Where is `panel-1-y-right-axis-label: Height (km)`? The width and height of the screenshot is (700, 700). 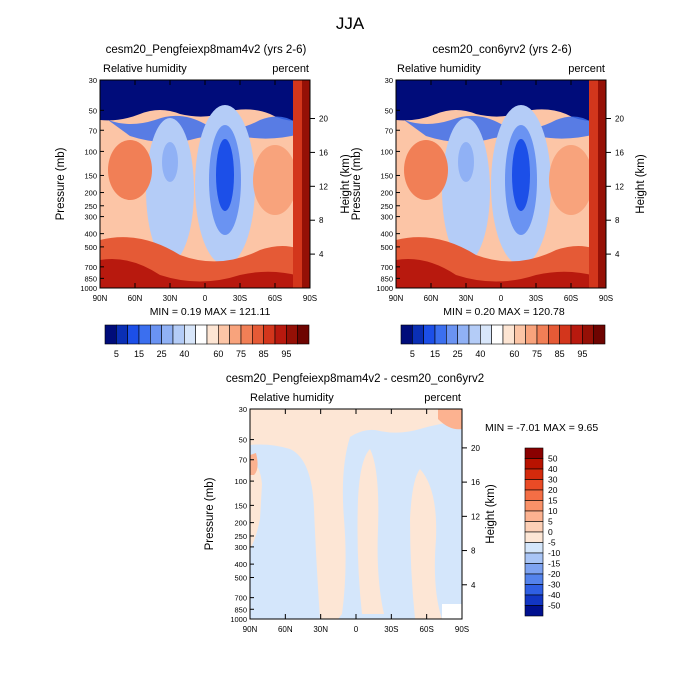 panel-1-y-right-axis-label: Height (km) is located at coordinates (346, 184).